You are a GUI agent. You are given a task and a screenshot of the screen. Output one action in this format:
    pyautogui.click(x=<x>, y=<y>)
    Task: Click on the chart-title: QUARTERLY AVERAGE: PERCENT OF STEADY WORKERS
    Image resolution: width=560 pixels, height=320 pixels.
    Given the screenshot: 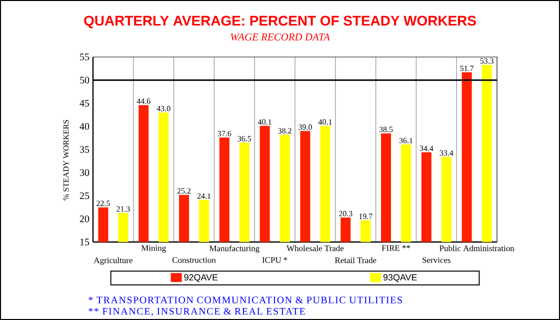 What is the action you would take?
    pyautogui.click(x=280, y=22)
    